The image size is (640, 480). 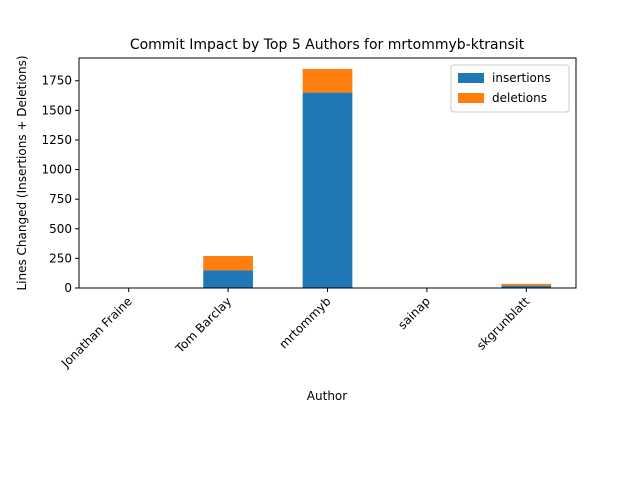 I want to click on y-tick-label-6: 1500, so click(x=56, y=110).